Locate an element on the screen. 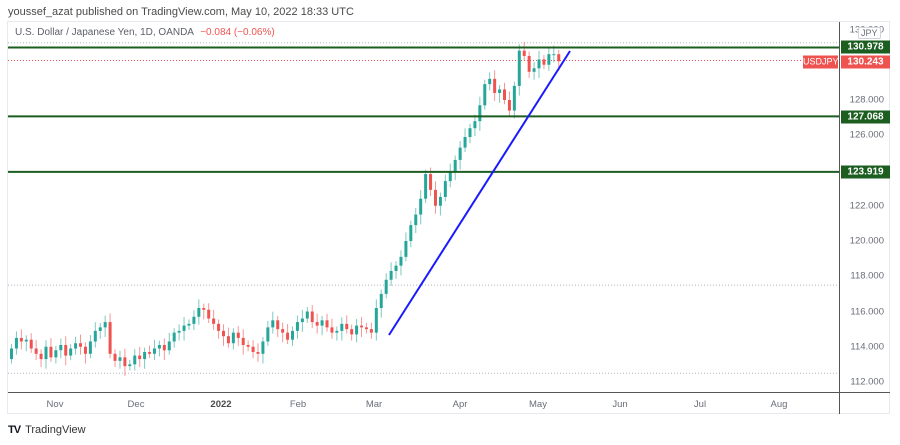 This screenshot has height=445, width=900. tradingview-logo-icon: TV is located at coordinates (14, 430).